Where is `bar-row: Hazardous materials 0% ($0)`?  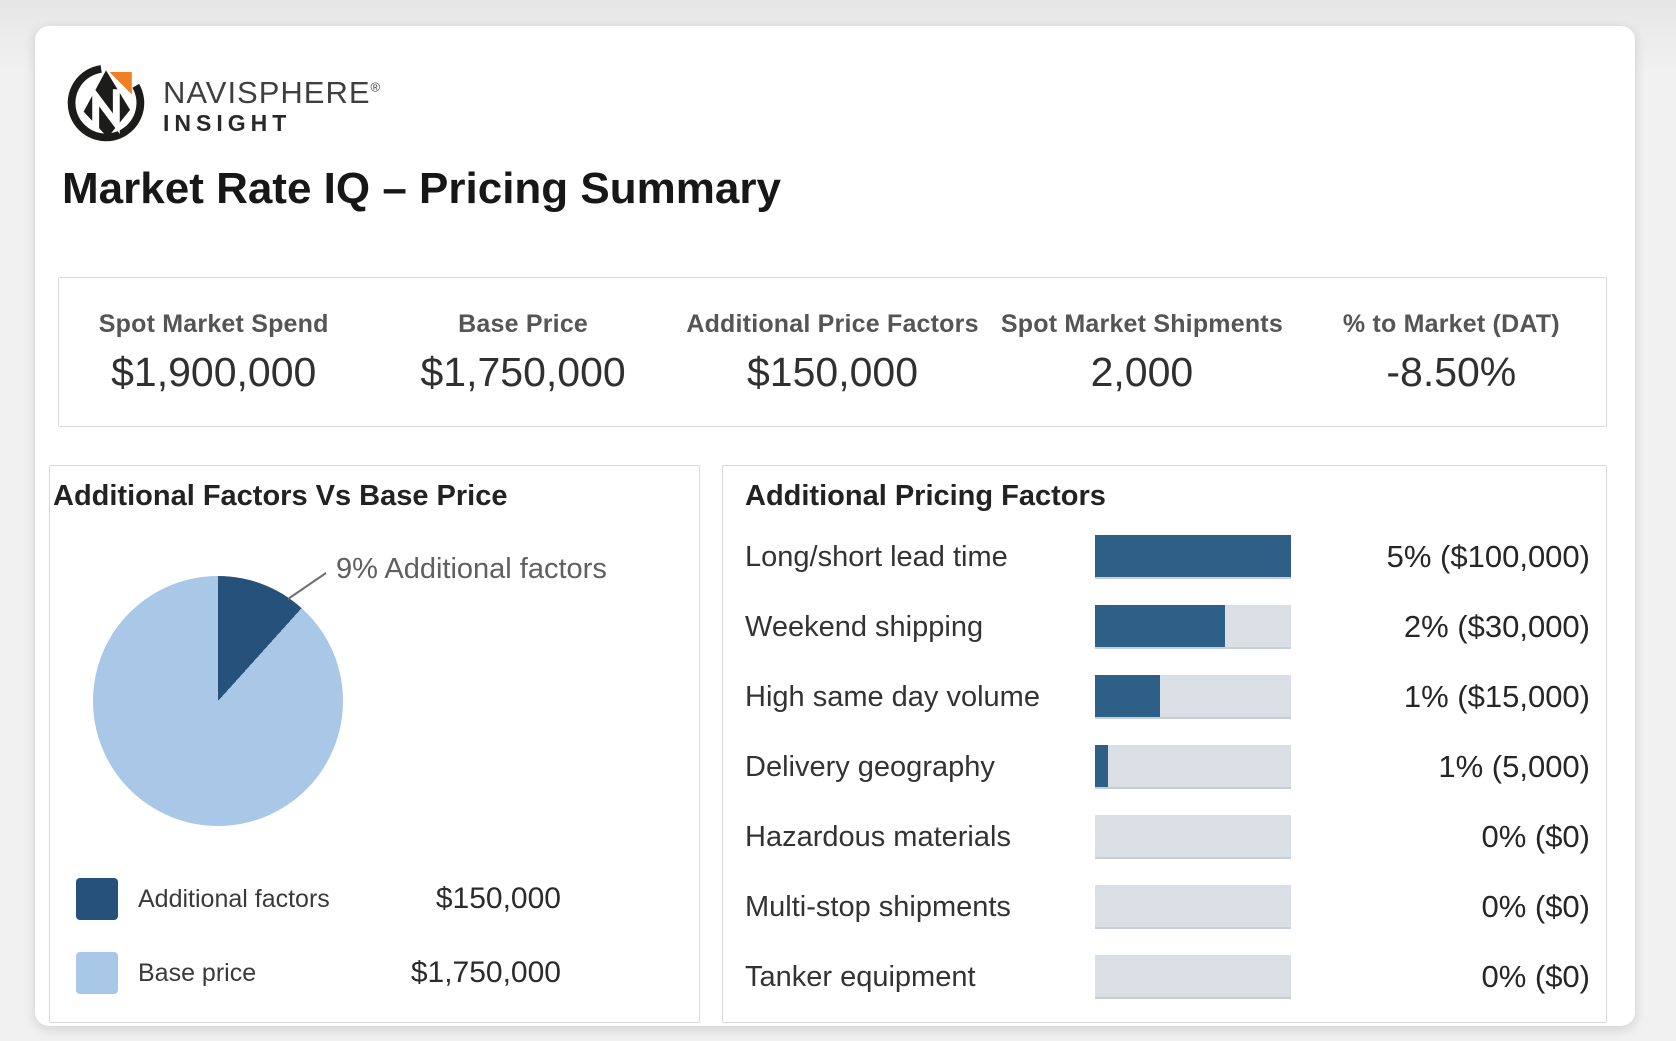 bar-row: Hazardous materials 0% ($0) is located at coordinates (1164, 837).